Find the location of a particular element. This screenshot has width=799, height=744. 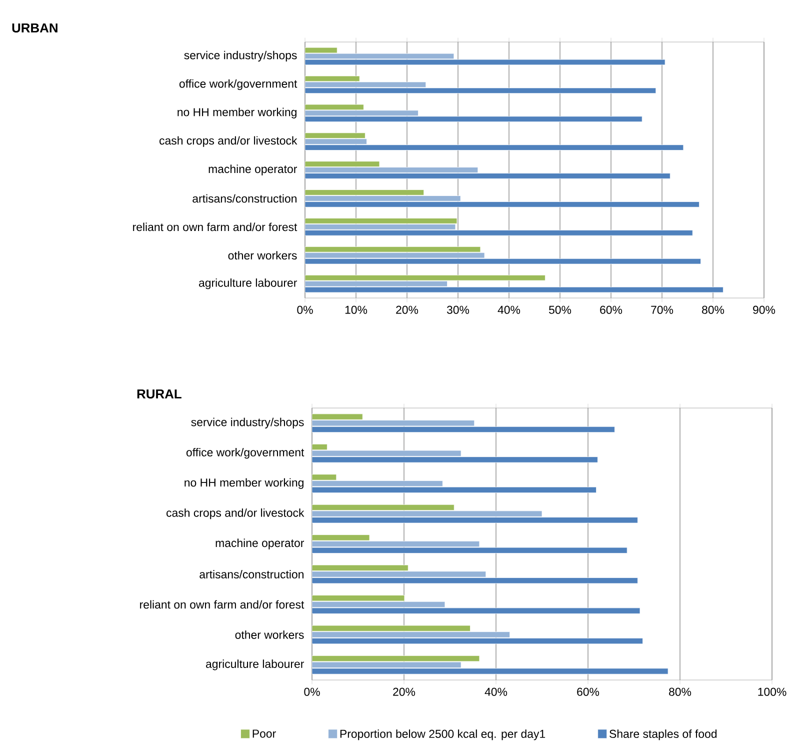

x-tick-label: 90% is located at coordinates (764, 310).